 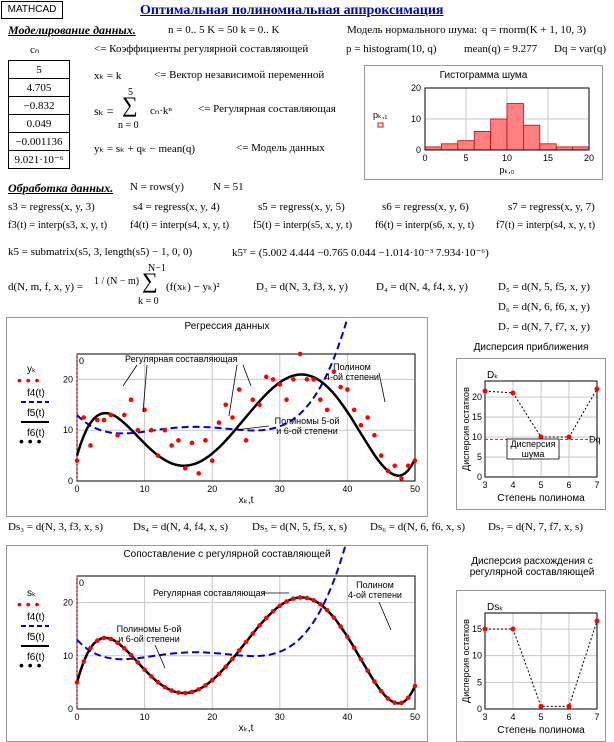 I want to click on regress-expr: s5 = regress(x, y, 5), so click(x=301, y=207).